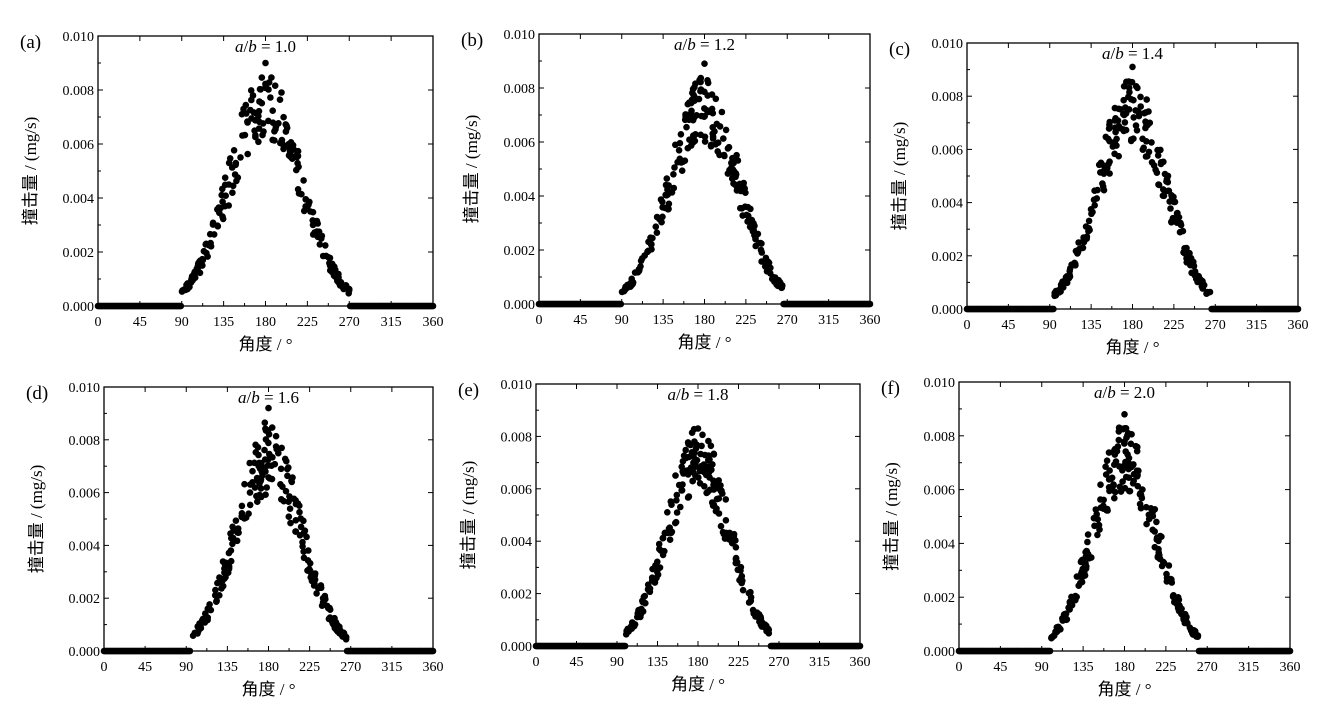  I want to click on x-tick-label: 135, so click(1091, 325).